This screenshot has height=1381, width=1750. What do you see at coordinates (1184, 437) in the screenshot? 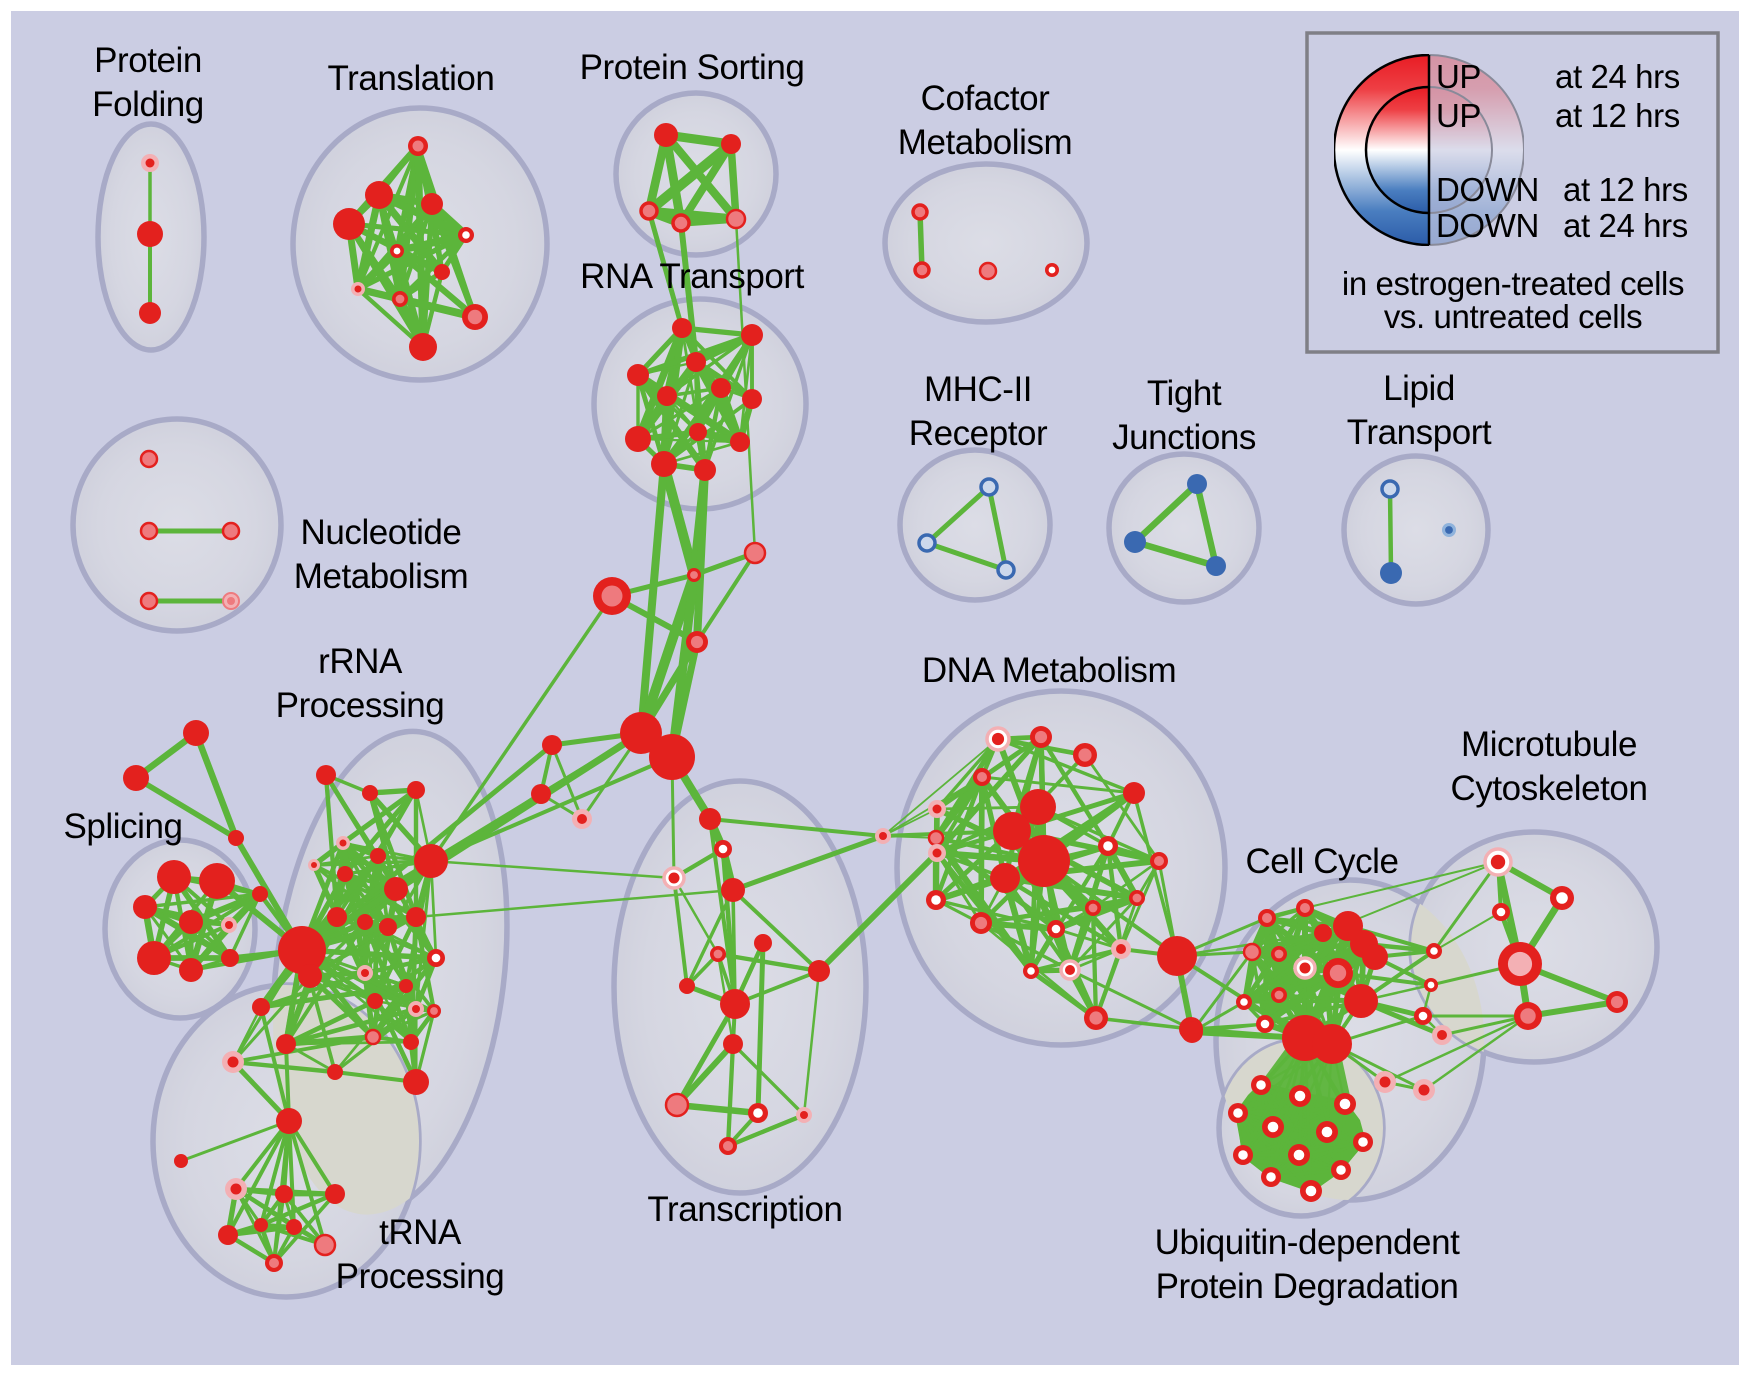
I see `svg-text: Junctions` at bounding box center [1184, 437].